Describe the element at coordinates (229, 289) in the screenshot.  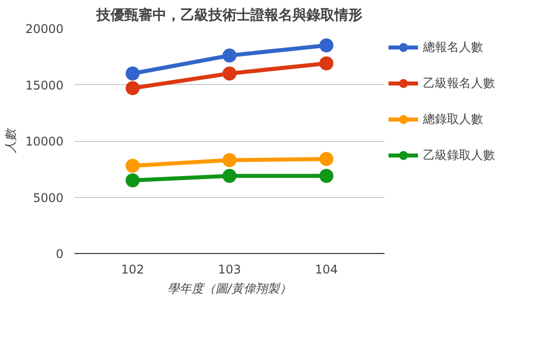
I see `x-axis-title: 學年度（圖/黃偉翔製）` at that location.